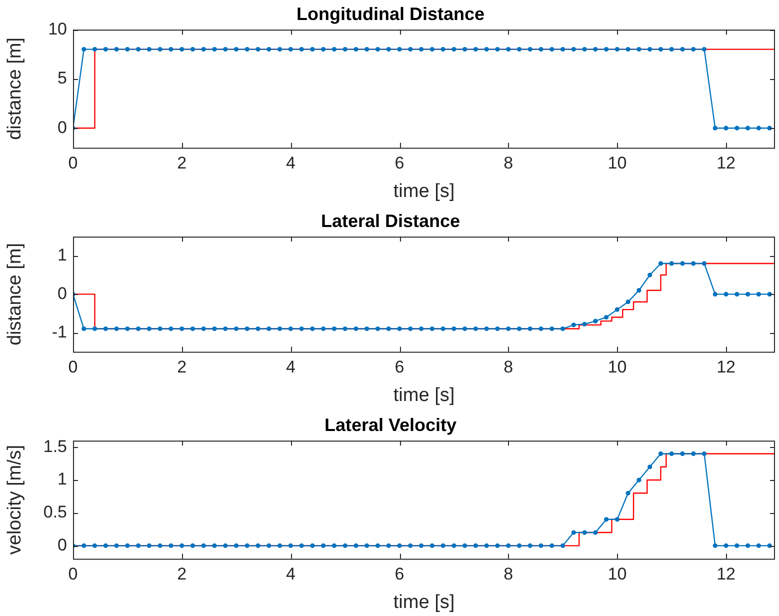 This screenshot has width=779, height=616. Describe the element at coordinates (55, 512) in the screenshot. I see `y-tick-label: 0.5` at that location.